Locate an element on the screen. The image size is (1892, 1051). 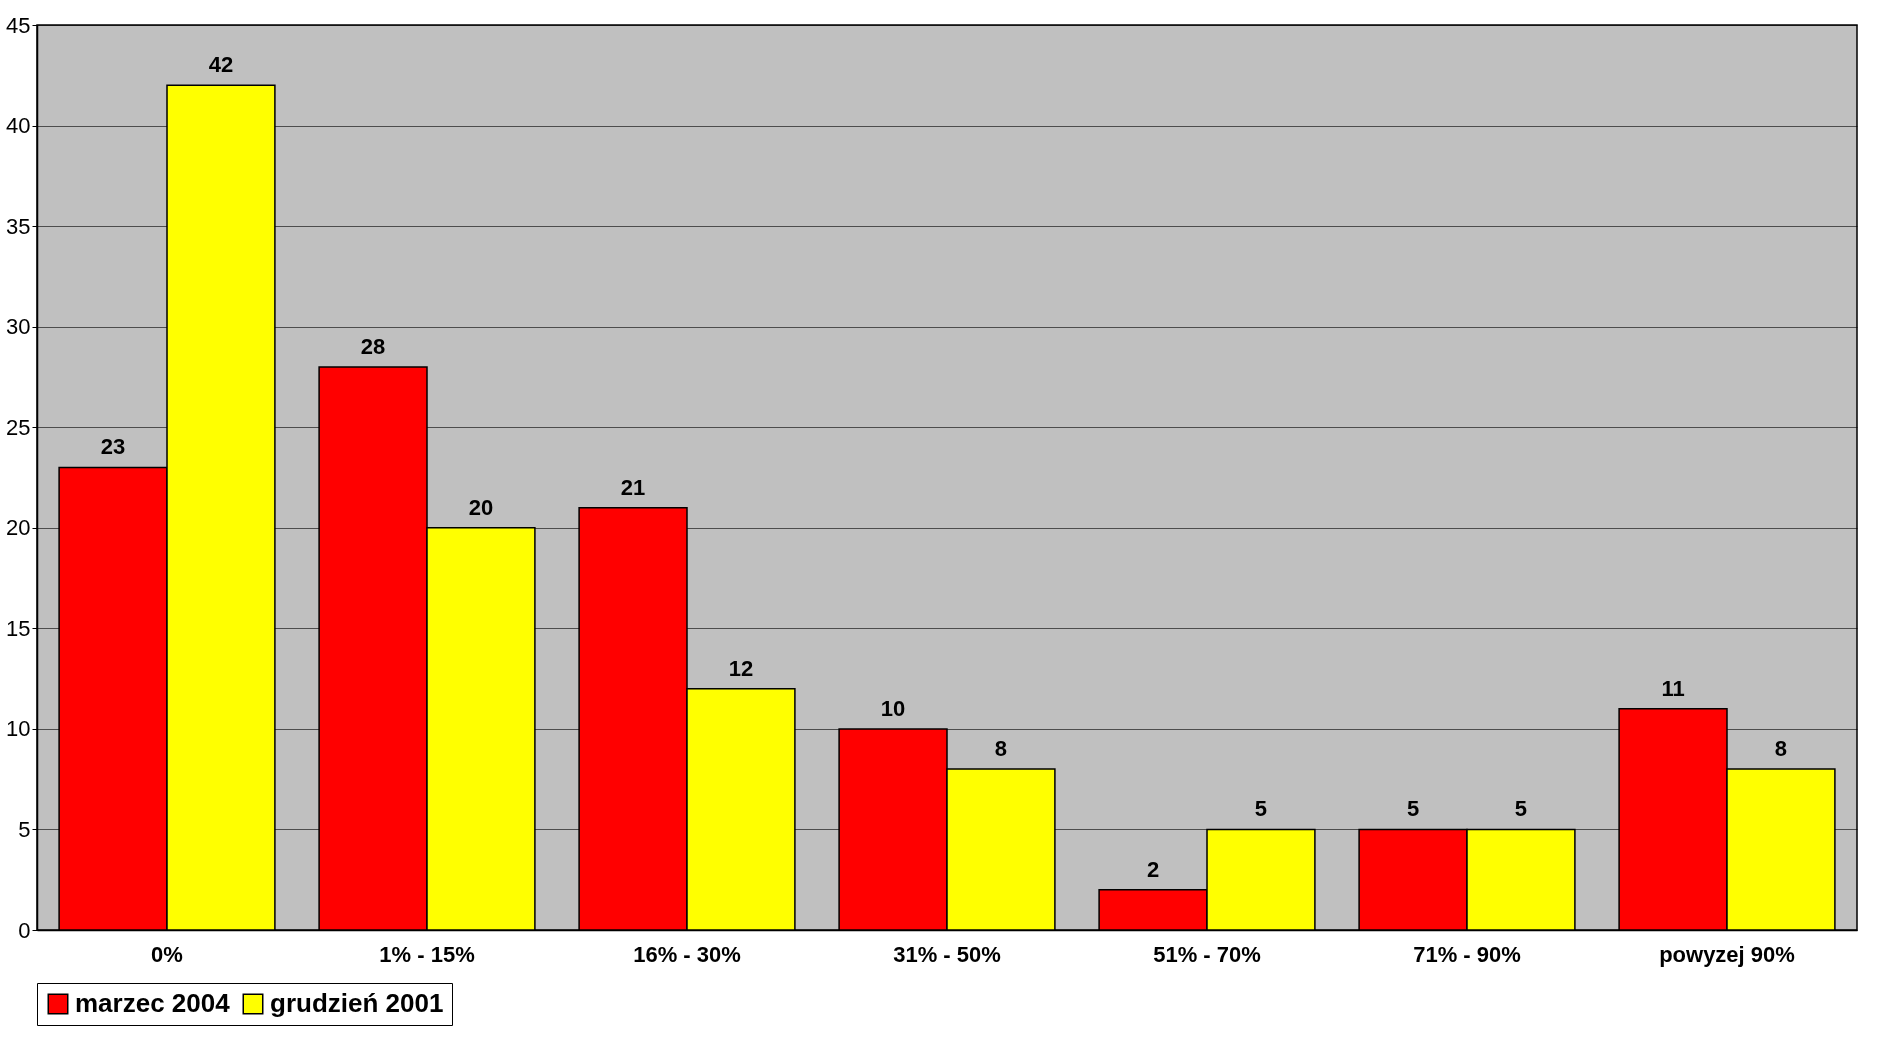
data-label: 28 is located at coordinates (373, 346).